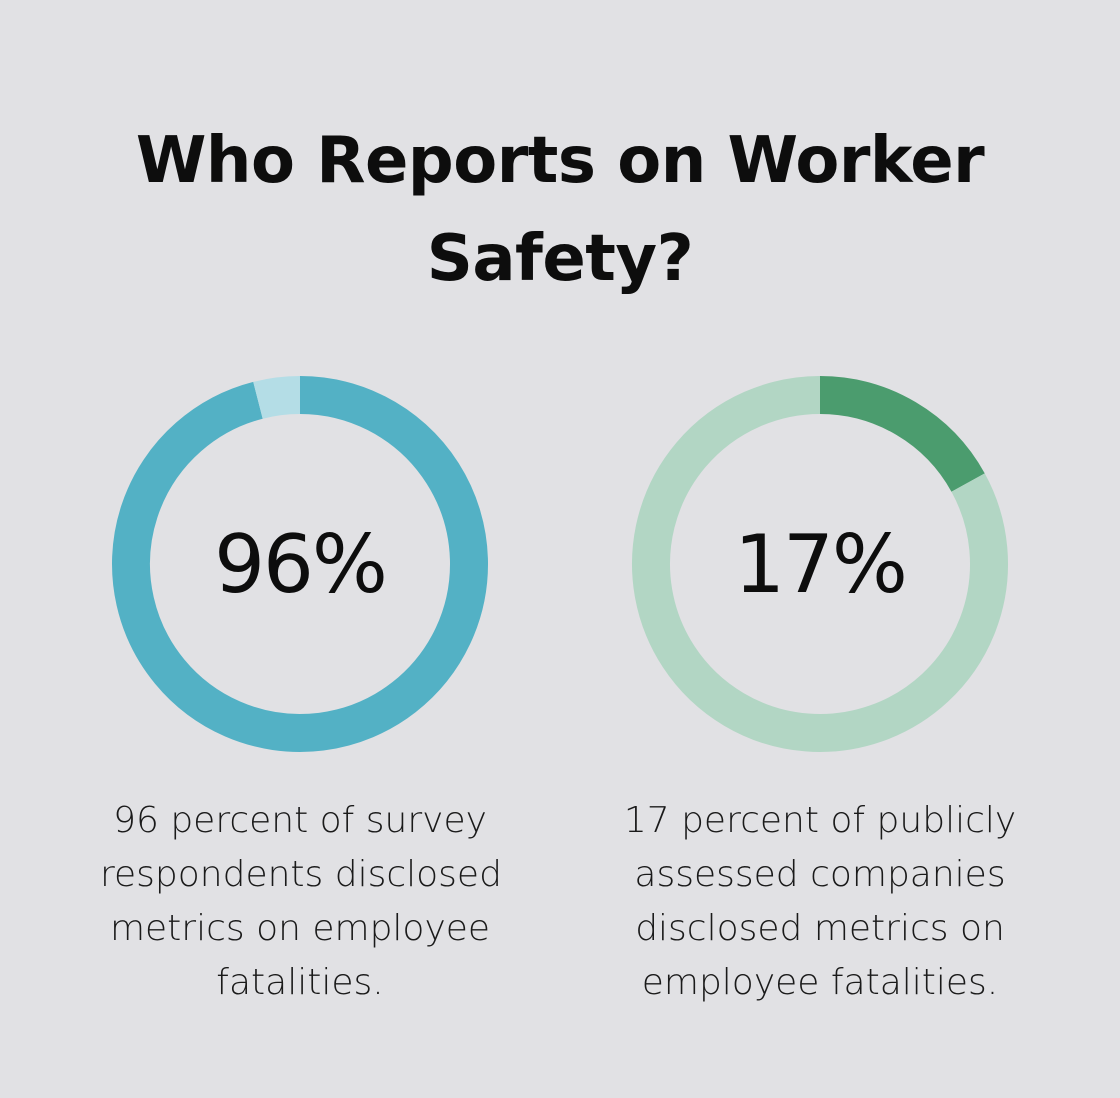  Describe the element at coordinates (300, 928) in the screenshot. I see `description-line: metrics on employee` at that location.